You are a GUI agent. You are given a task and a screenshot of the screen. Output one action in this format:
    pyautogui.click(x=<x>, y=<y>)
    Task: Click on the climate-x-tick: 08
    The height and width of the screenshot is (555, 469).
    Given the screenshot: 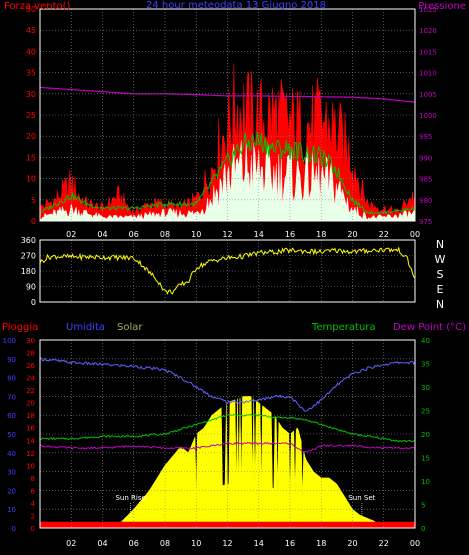 What is the action you would take?
    pyautogui.click(x=165, y=543)
    